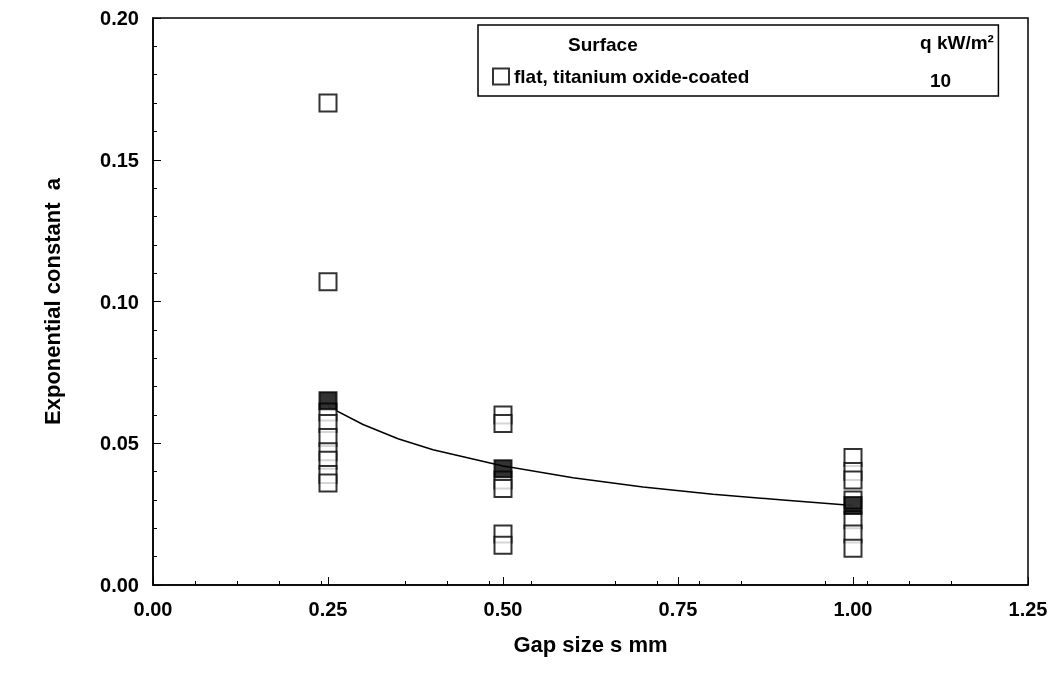 This screenshot has width=1060, height=695. I want to click on y-tick-label: 0.00, so click(119, 585).